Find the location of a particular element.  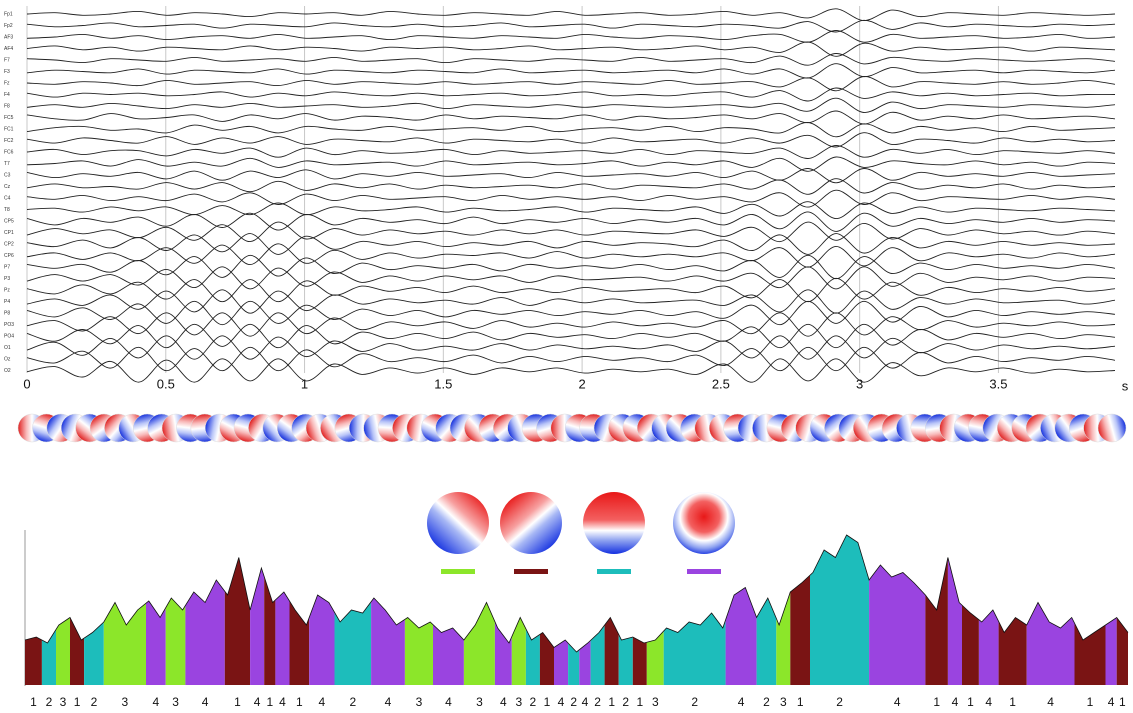

channel-label: F3 is located at coordinates (7, 72).